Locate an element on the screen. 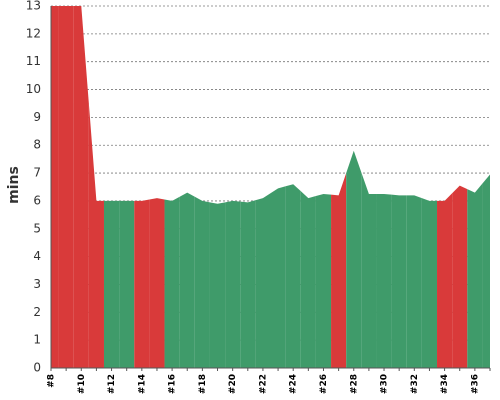  x-tick-label: #32 is located at coordinates (415, 384).